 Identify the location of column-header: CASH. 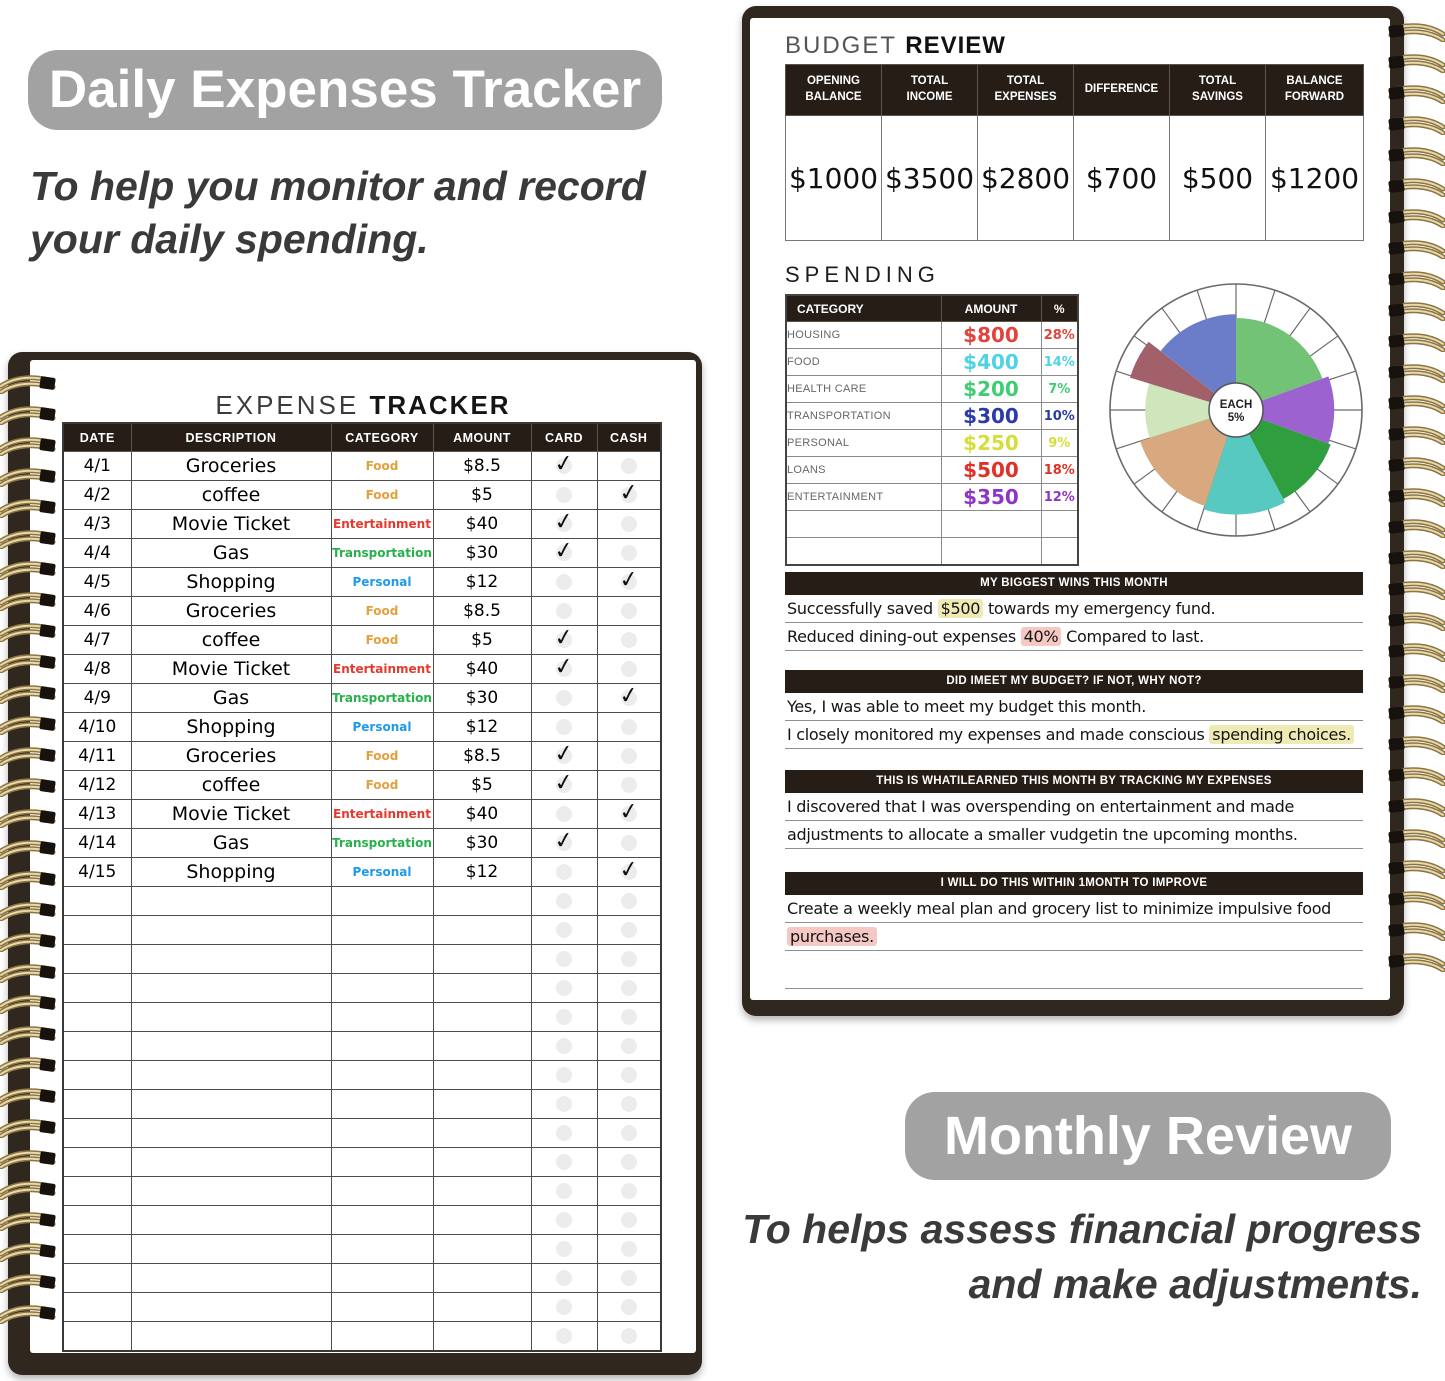
(629, 437).